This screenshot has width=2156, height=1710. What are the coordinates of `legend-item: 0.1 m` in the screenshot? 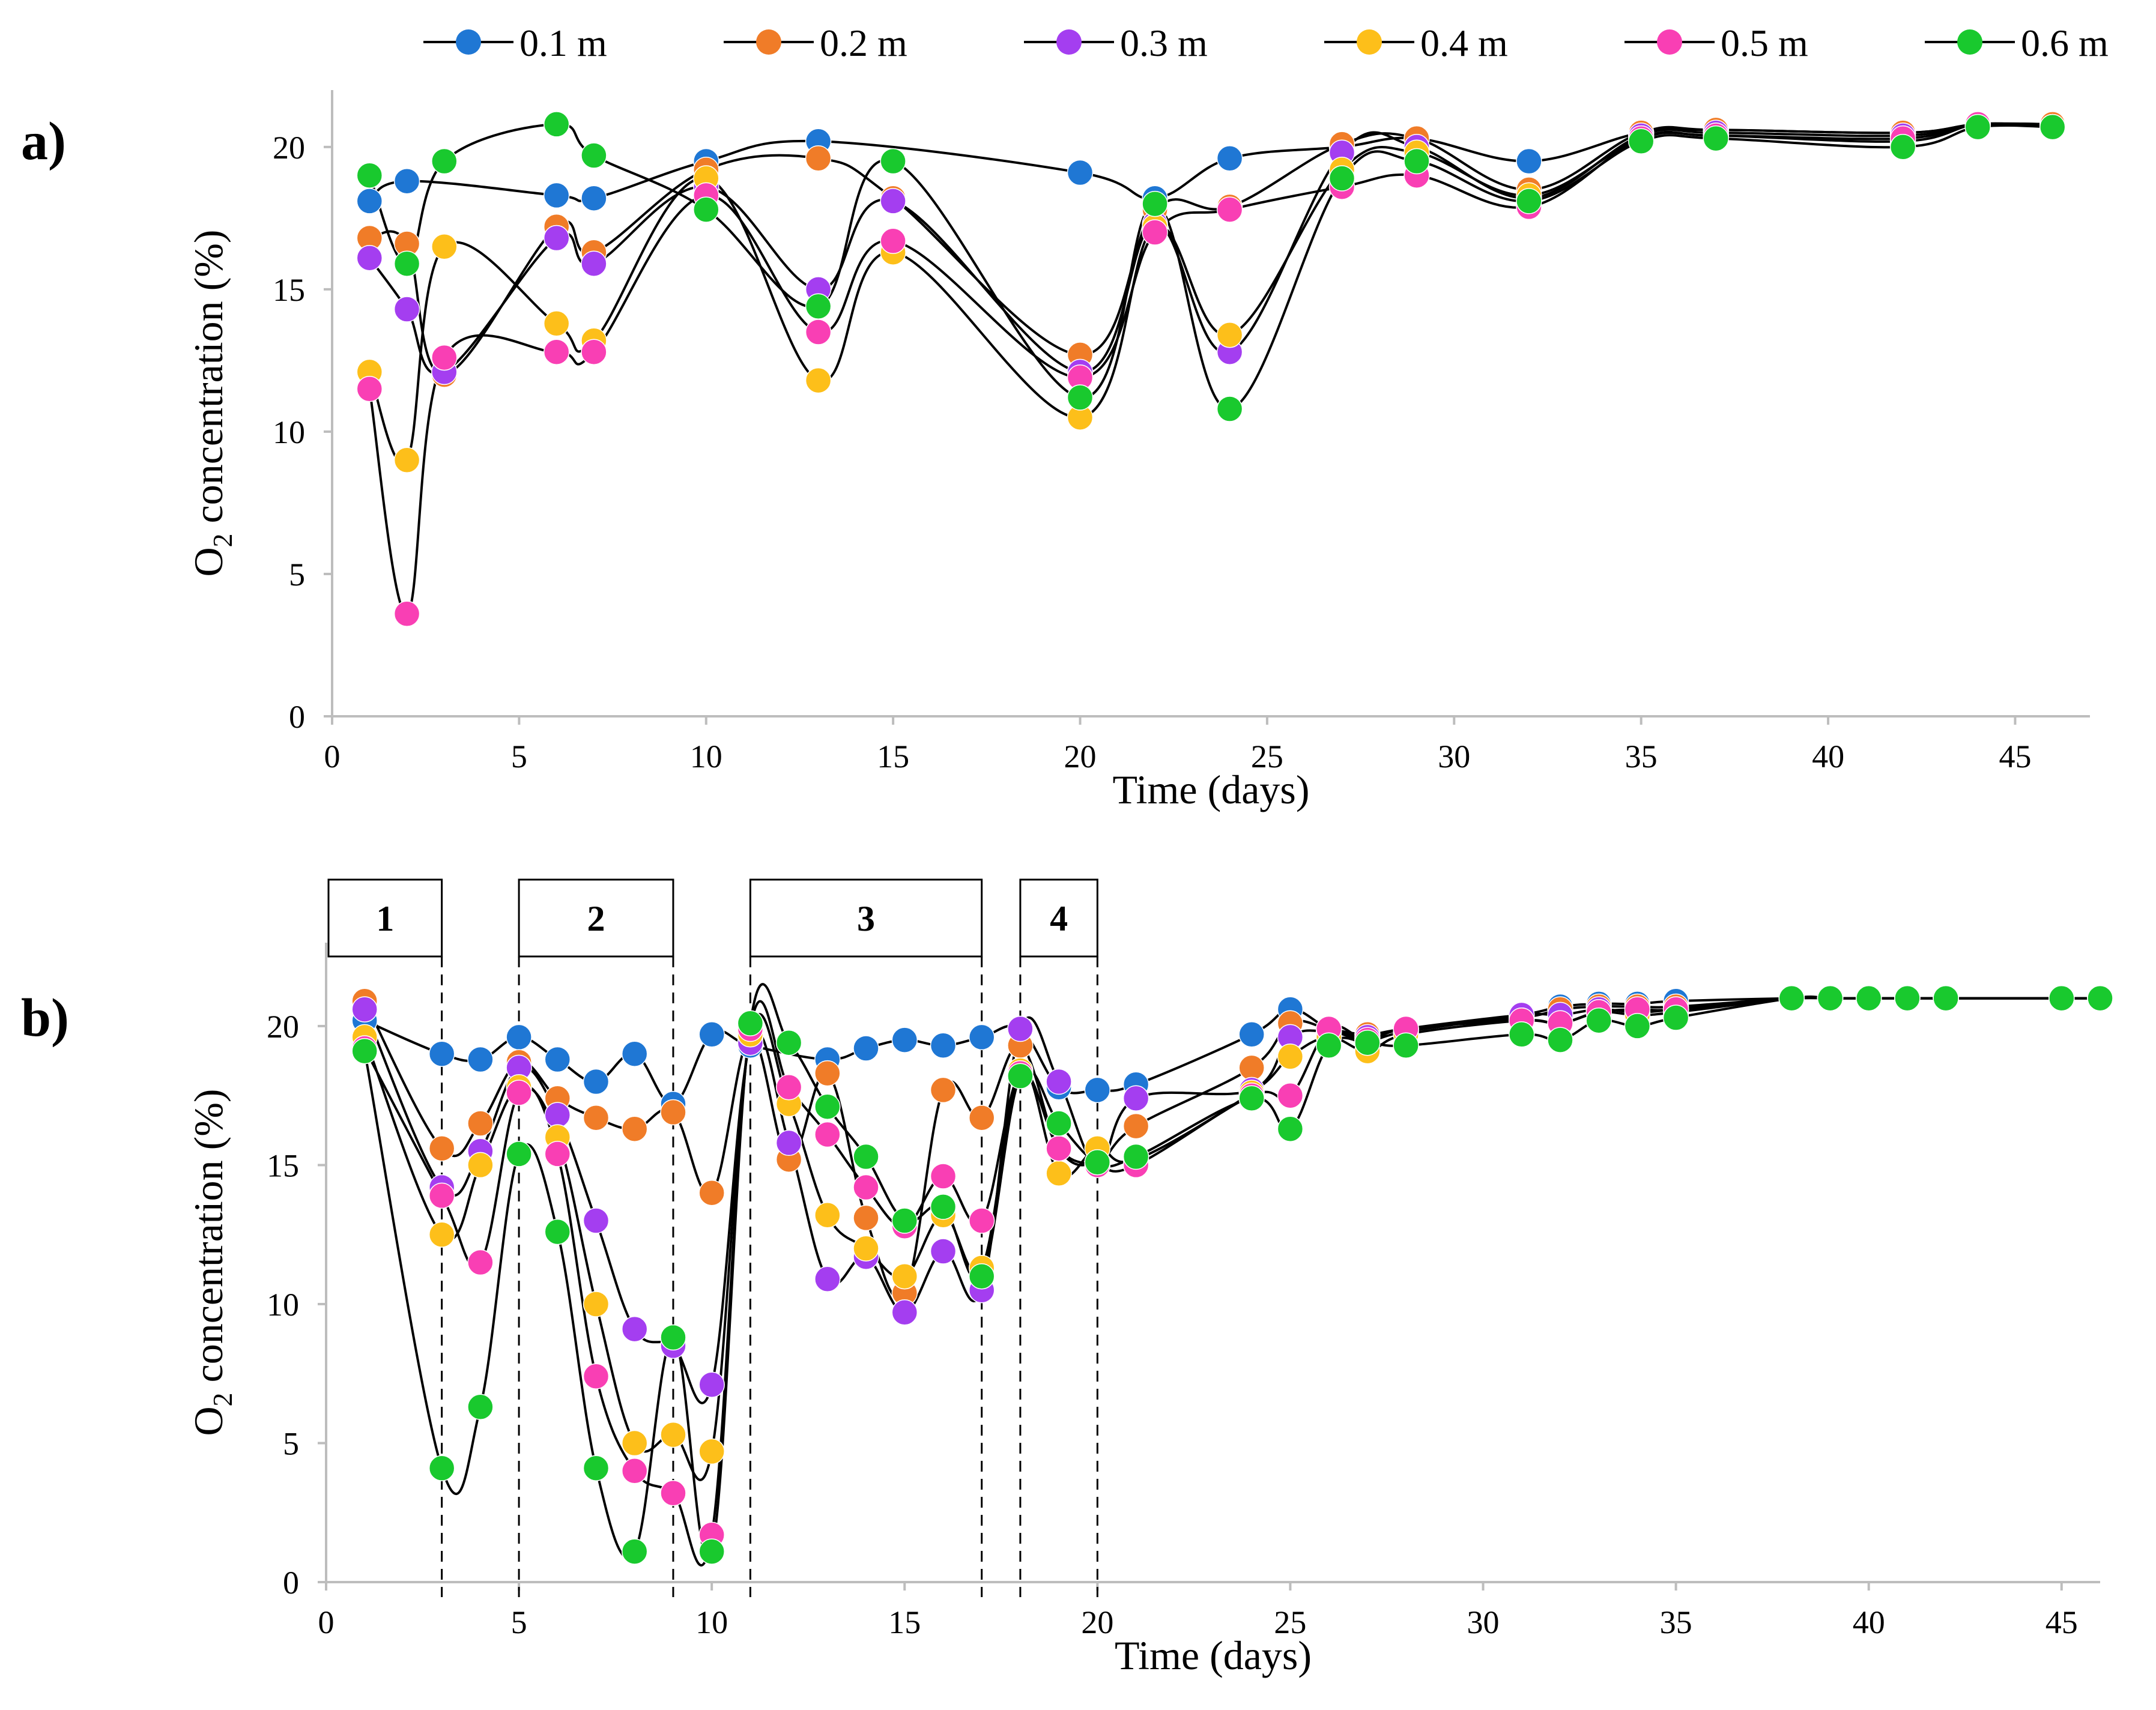 It's located at (515, 43).